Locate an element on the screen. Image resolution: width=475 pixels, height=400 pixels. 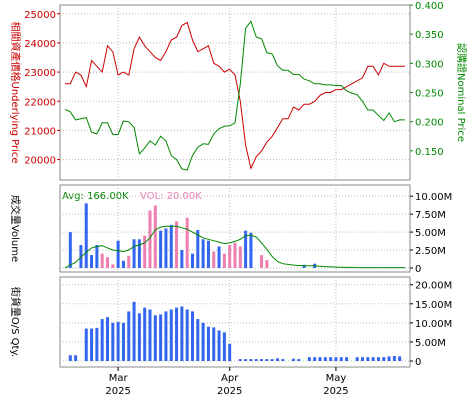
avg-legend-label: Avg: 166.00K is located at coordinates (95, 196).